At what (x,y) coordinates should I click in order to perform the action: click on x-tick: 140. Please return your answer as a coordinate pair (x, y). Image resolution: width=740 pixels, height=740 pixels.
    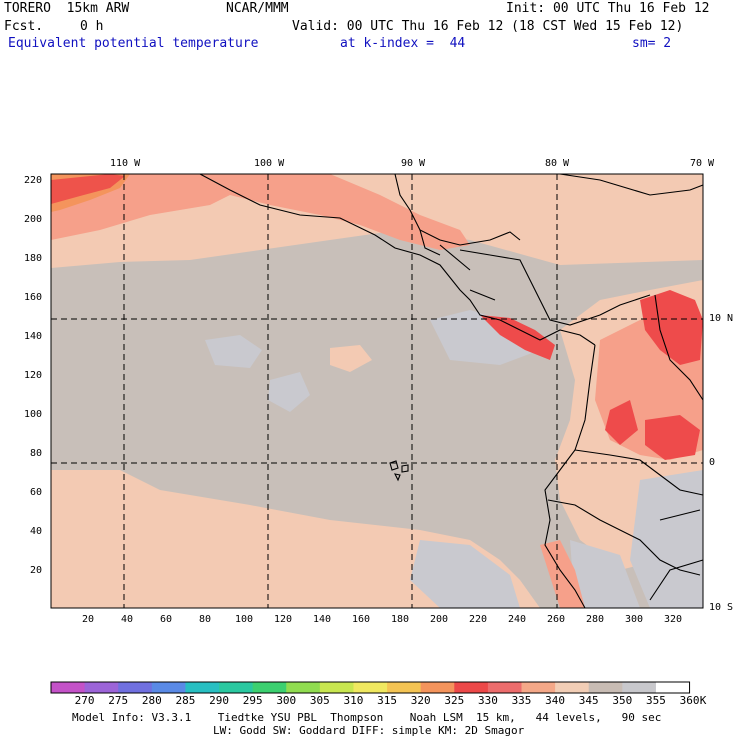
    Looking at the image, I should click on (322, 619).